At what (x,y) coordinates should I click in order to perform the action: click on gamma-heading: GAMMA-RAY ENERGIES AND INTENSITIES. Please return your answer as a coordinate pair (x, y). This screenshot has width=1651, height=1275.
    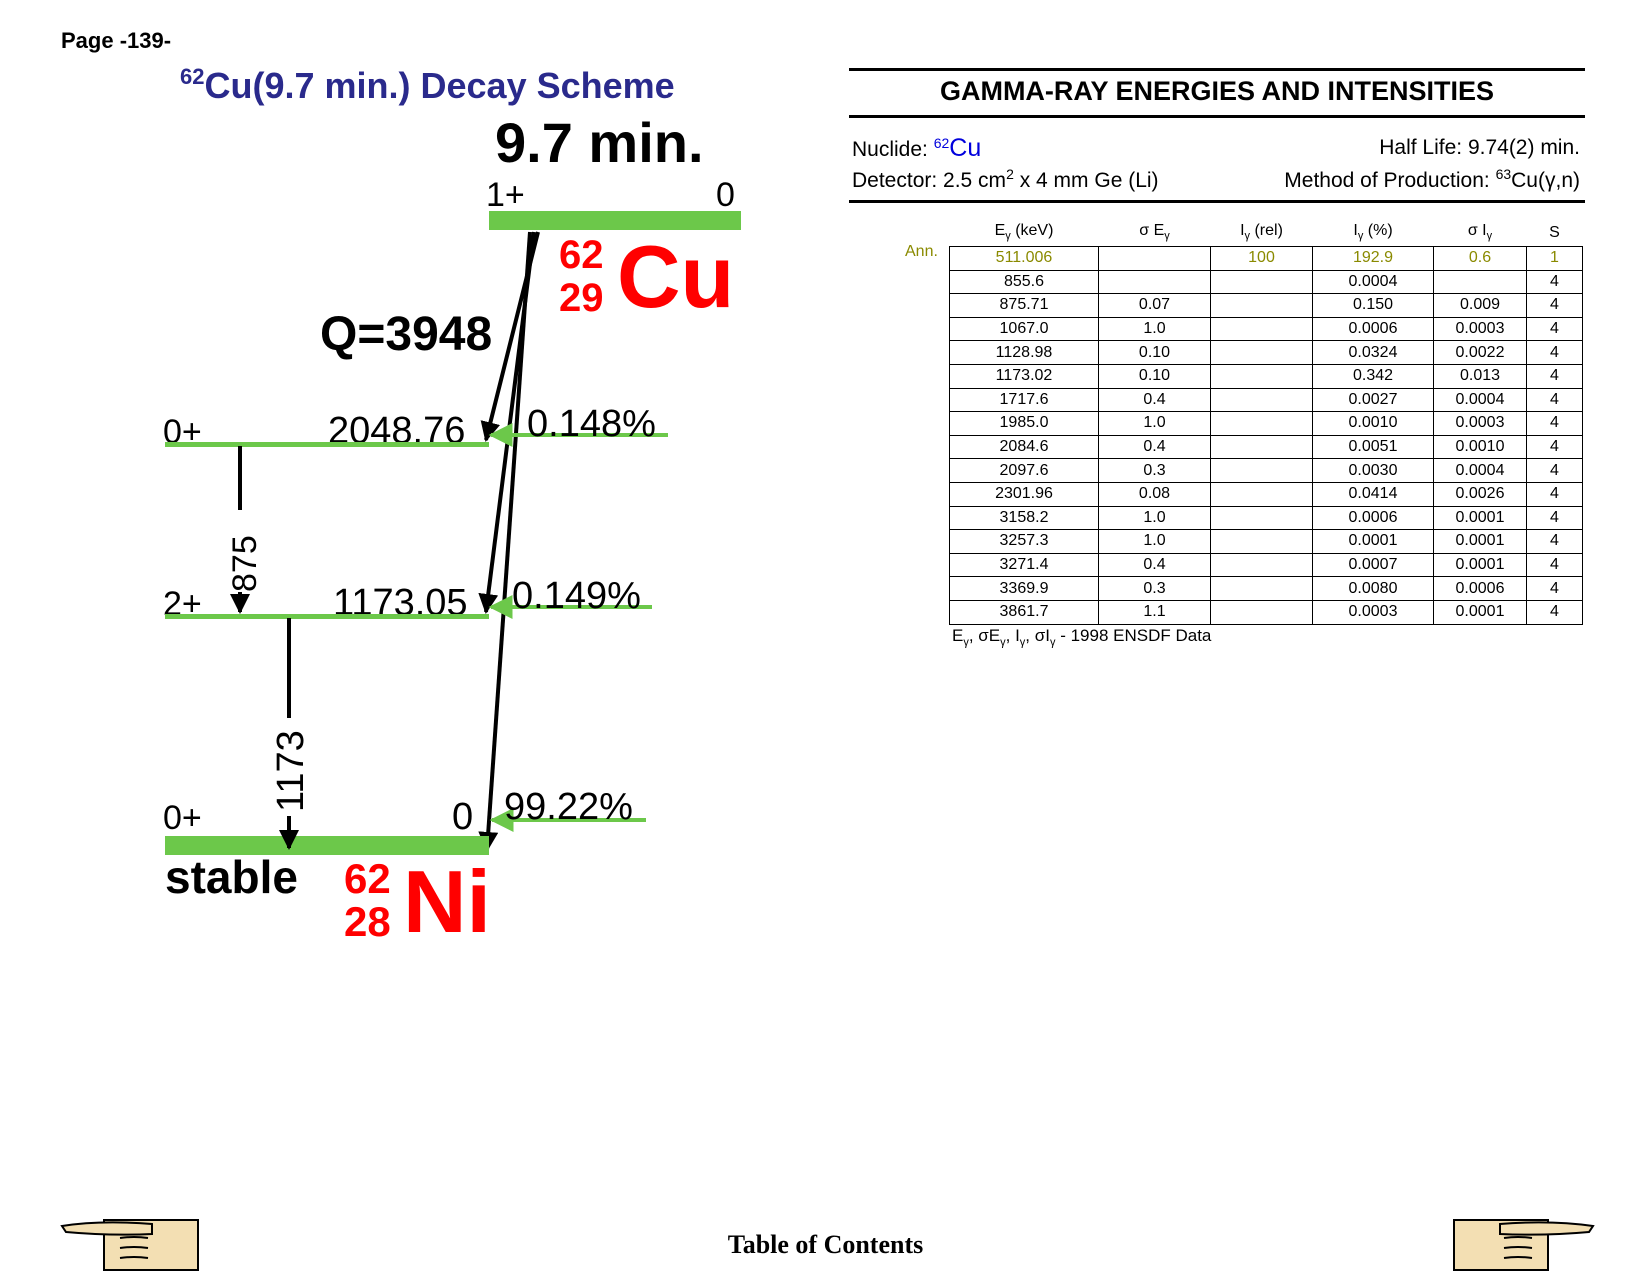
    Looking at the image, I should click on (1217, 91).